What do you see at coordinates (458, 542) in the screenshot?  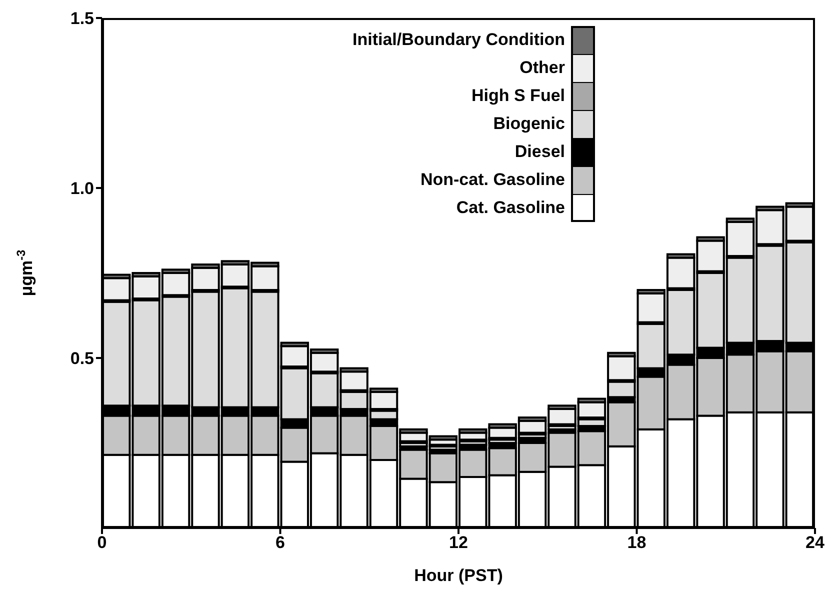 I see `x-tick-label: 12` at bounding box center [458, 542].